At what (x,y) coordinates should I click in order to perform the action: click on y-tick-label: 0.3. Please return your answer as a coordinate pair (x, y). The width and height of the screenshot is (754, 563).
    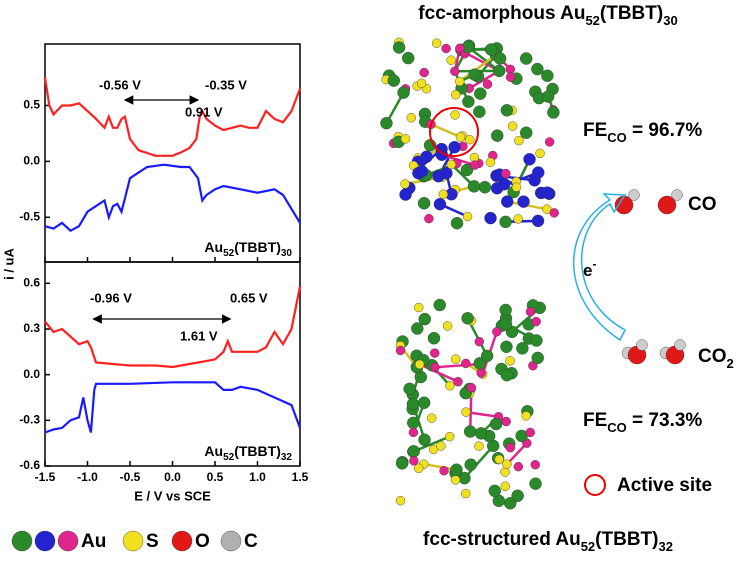
    Looking at the image, I should click on (31, 328).